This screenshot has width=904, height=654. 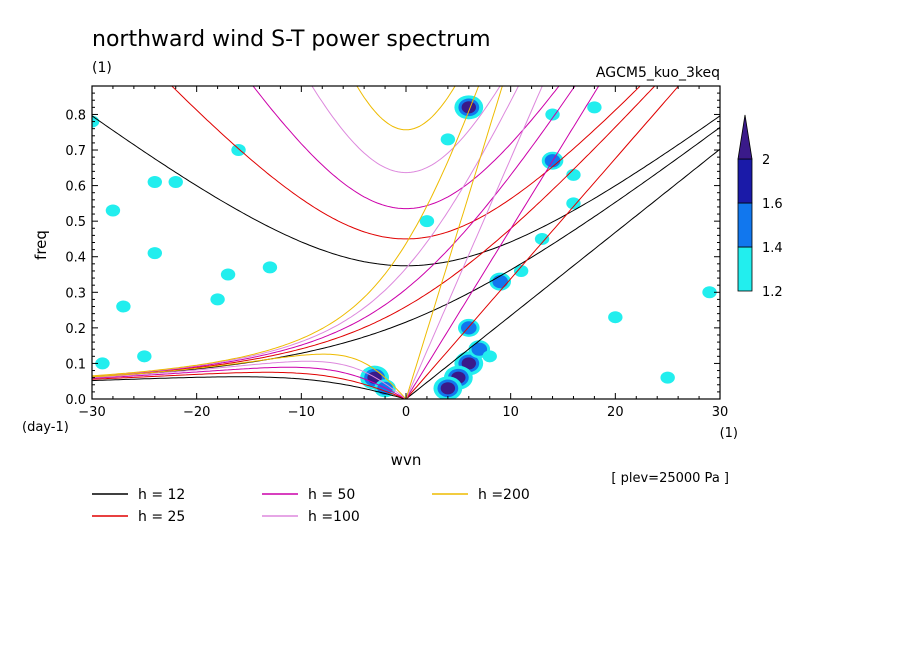 What do you see at coordinates (510, 412) in the screenshot?
I see `x-tick-label: 10` at bounding box center [510, 412].